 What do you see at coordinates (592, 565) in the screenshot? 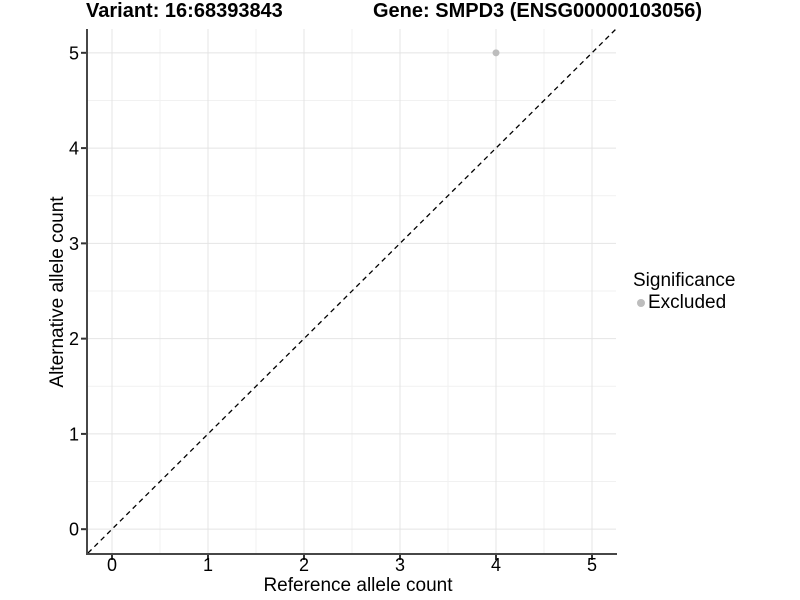
I see `x-tick-label: 5` at bounding box center [592, 565].